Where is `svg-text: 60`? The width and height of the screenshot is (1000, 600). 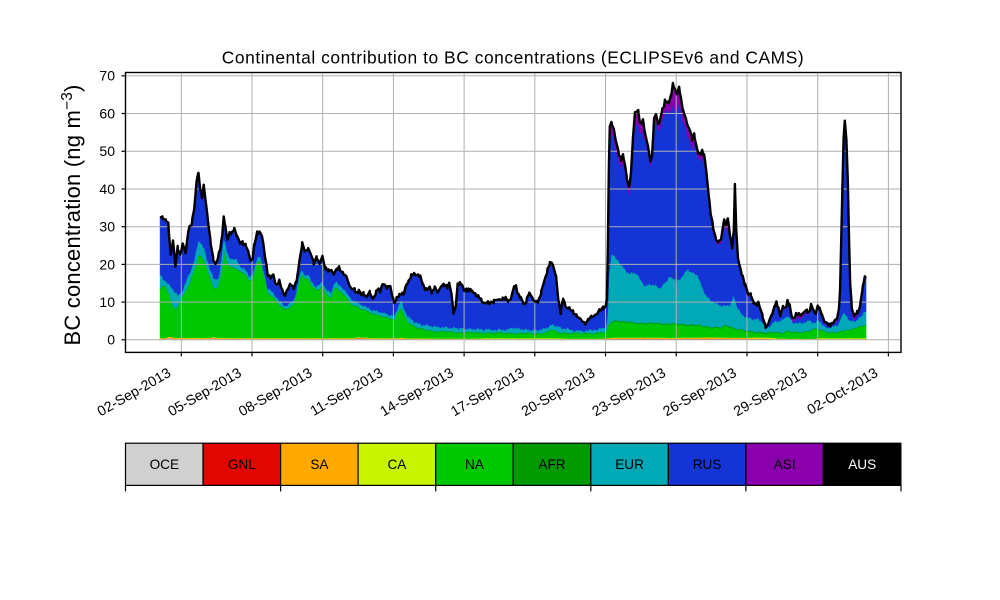 svg-text: 60 is located at coordinates (107, 113).